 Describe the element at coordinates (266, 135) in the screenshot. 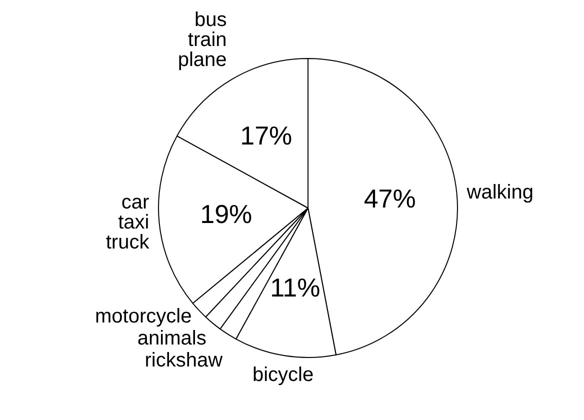

I see `data-label: 17%` at that location.